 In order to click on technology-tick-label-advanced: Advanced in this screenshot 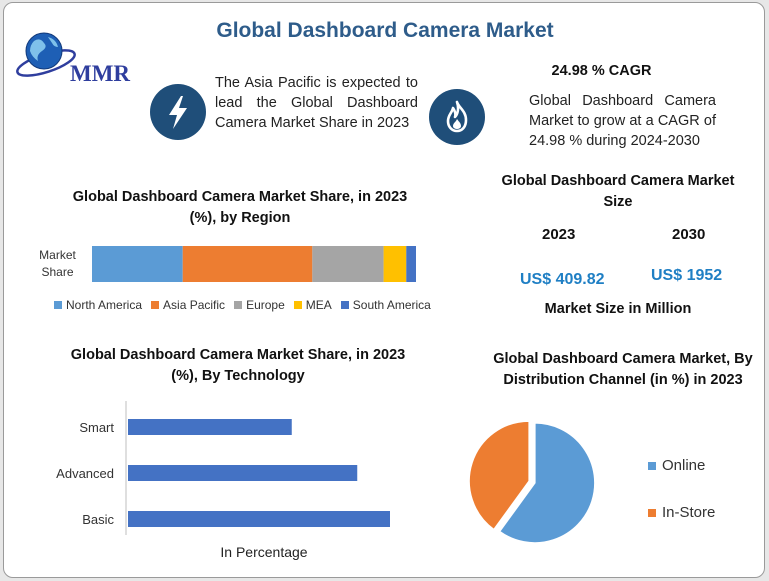, I will do `click(85, 473)`.